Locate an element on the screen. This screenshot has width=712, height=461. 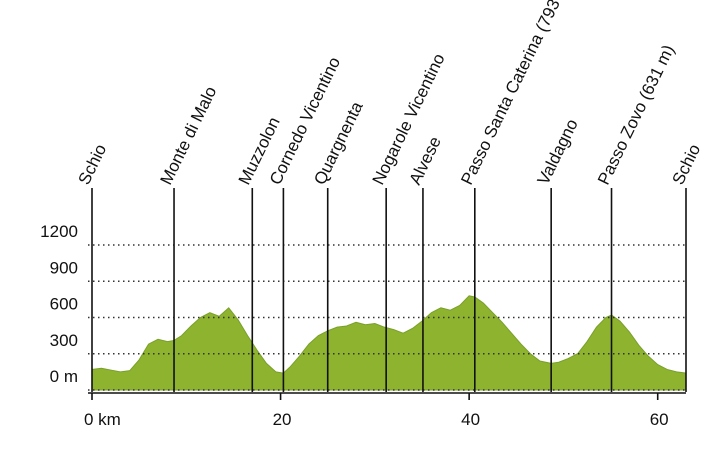
y-tick-label: 600 is located at coordinates (64, 304).